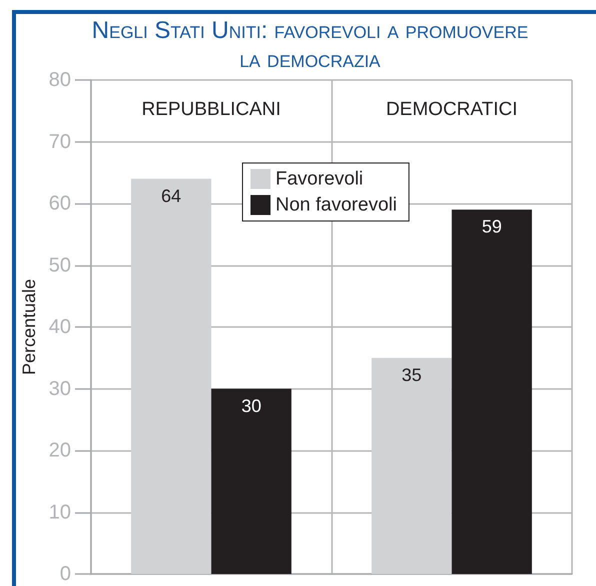 This screenshot has height=586, width=596. What do you see at coordinates (59, 389) in the screenshot?
I see `y-tick-label: 30` at bounding box center [59, 389].